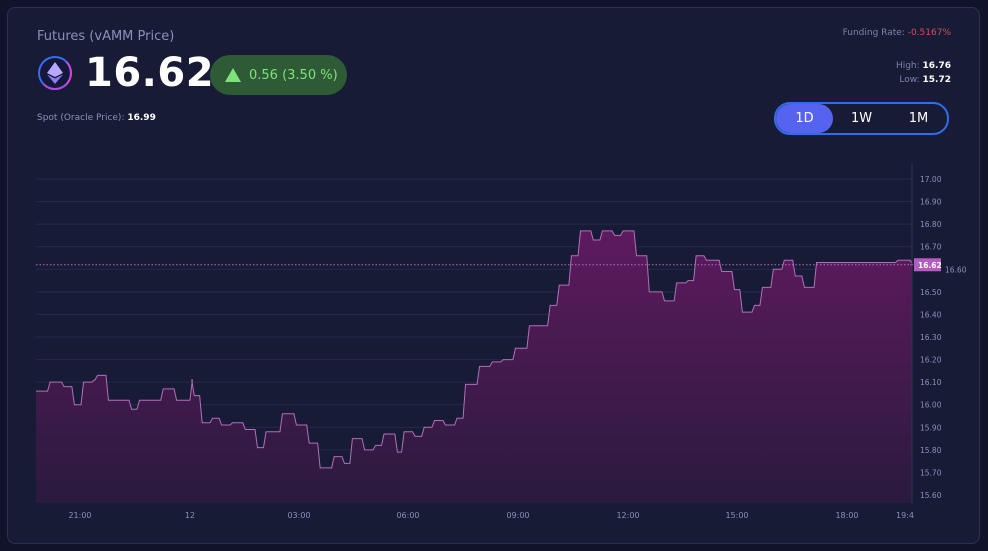  I want to click on y-tick-label: 15.90, so click(931, 427).